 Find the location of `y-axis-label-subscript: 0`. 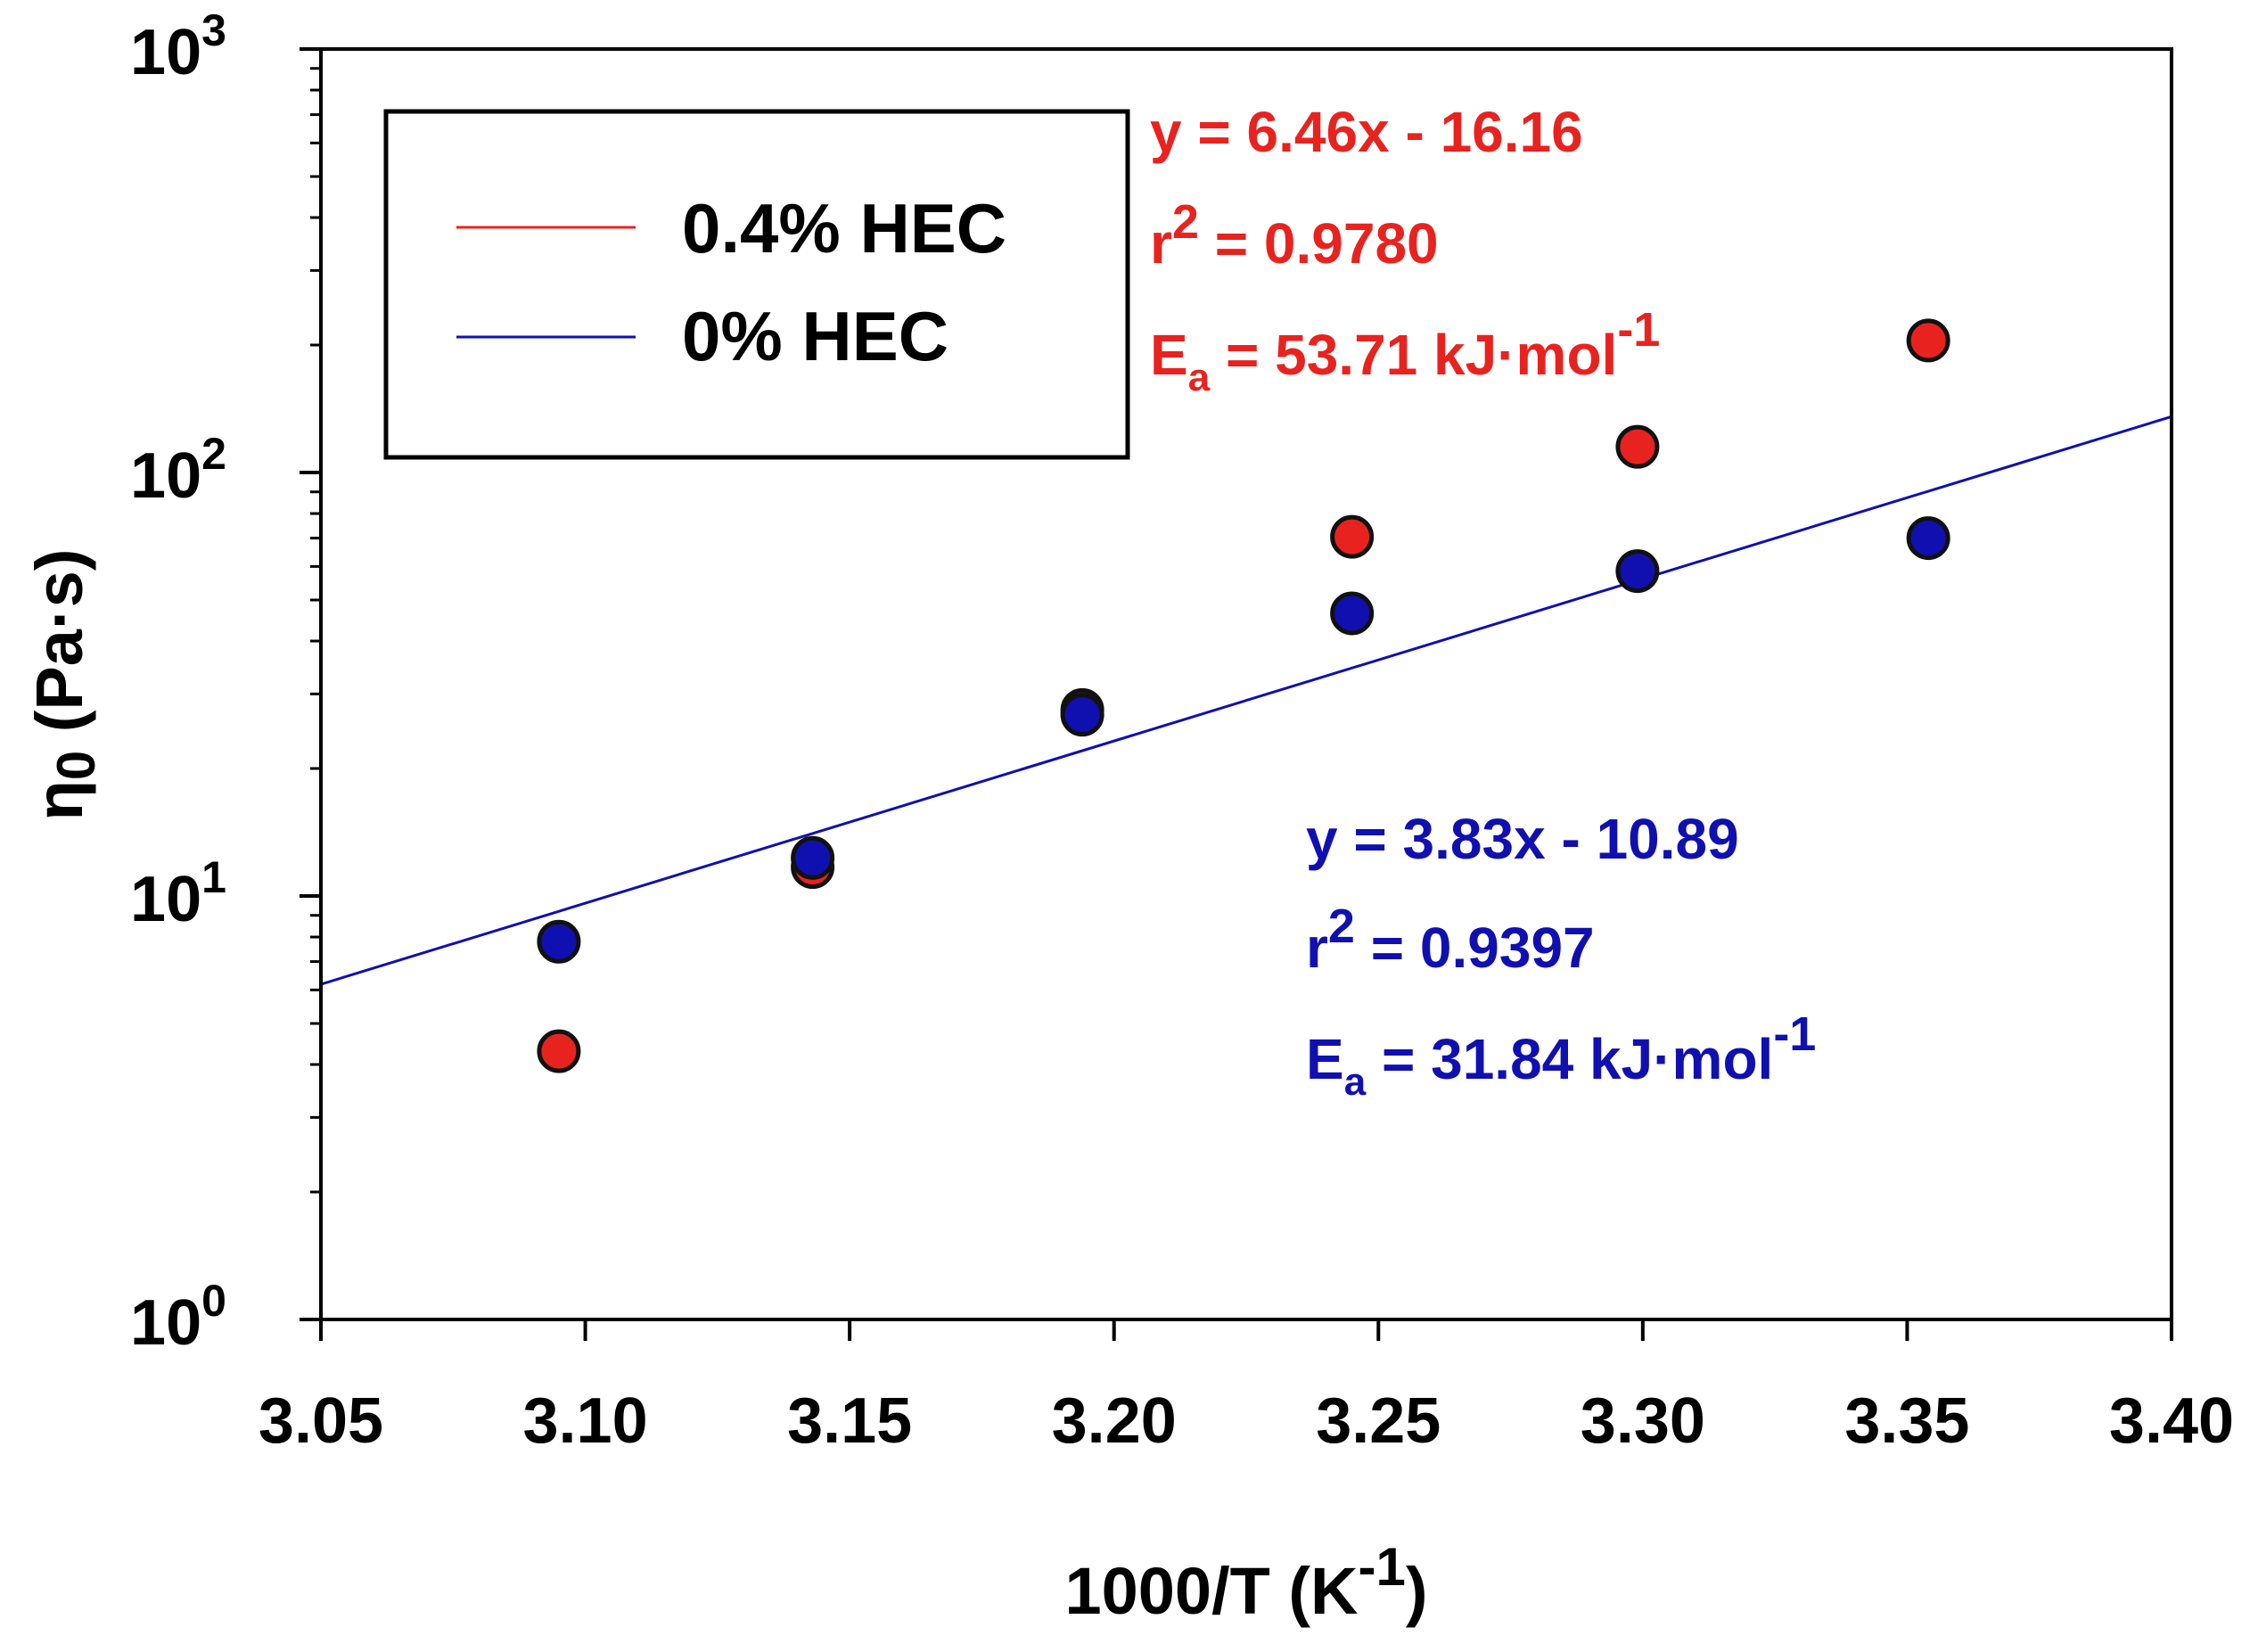

y-axis-label-subscript: 0 is located at coordinates (76, 765).